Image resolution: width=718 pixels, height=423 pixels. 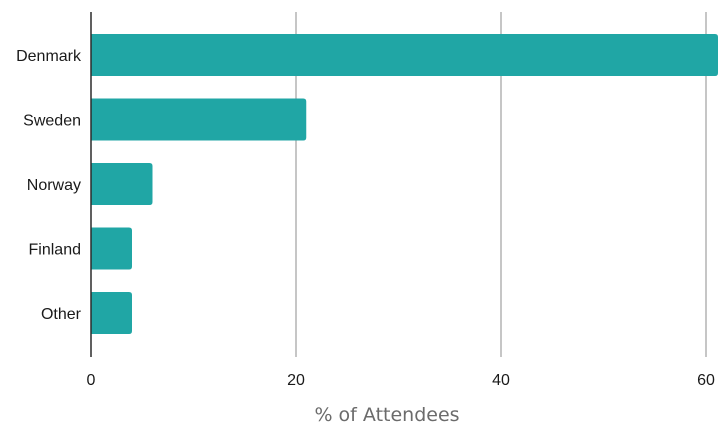 I want to click on bar-denmark, so click(x=404, y=55).